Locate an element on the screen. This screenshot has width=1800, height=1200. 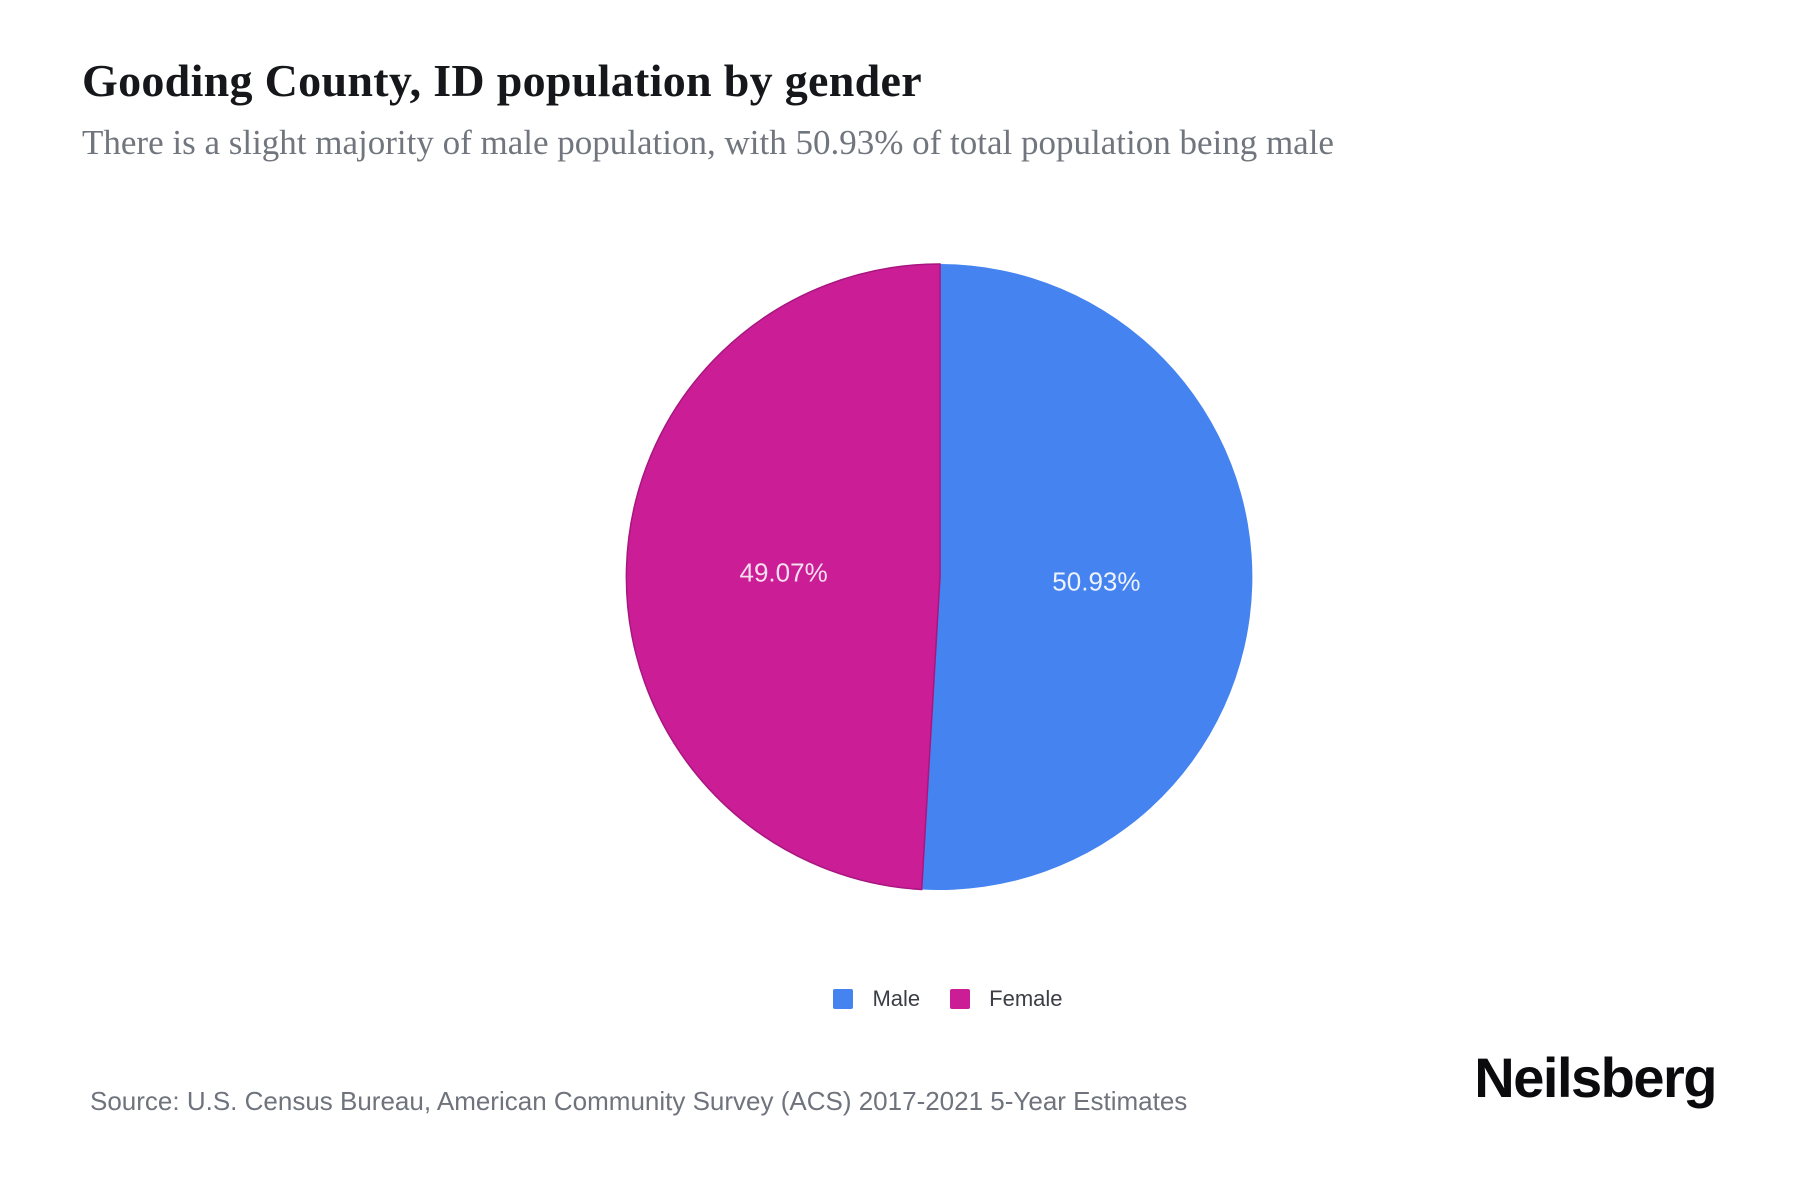
pie-slice-male is located at coordinates (1087, 577).